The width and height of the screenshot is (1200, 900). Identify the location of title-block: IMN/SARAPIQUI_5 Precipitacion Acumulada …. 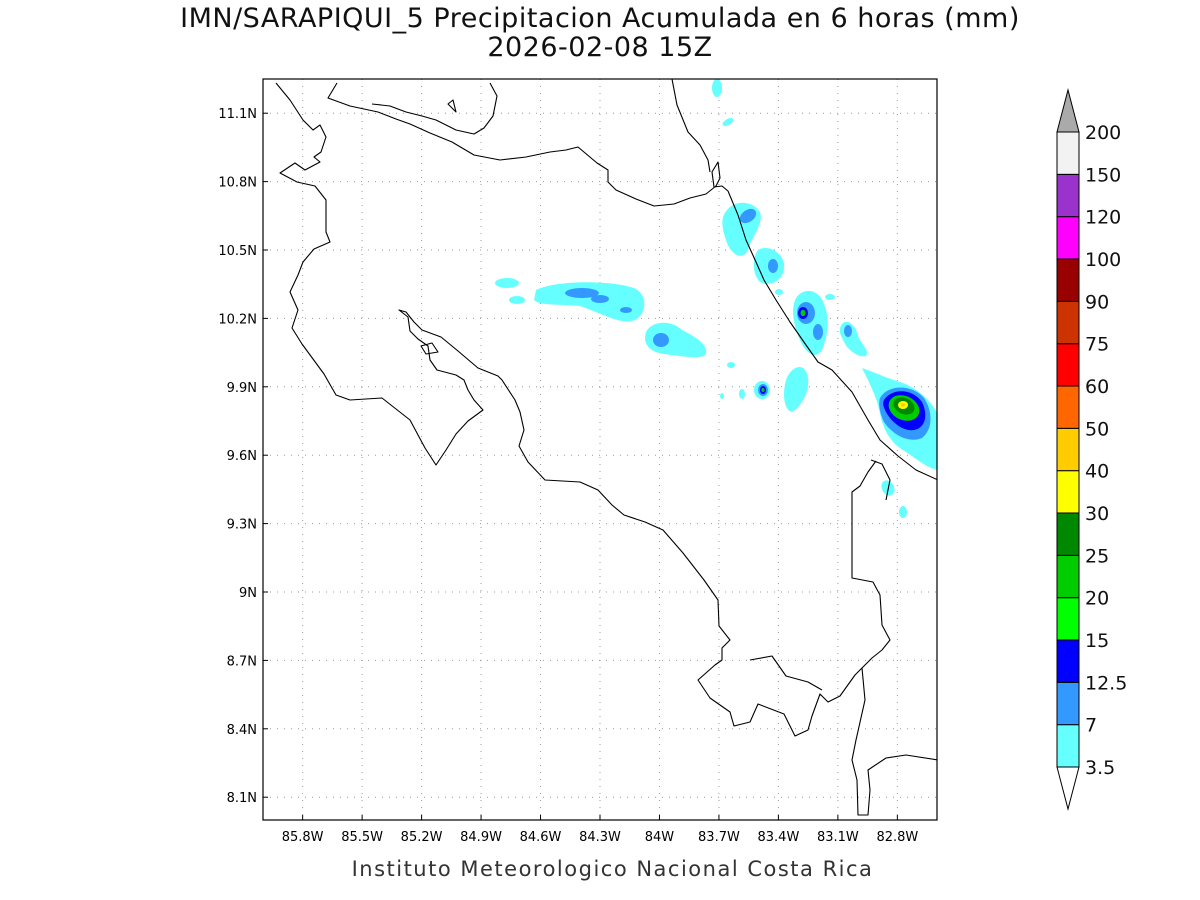
(600, 33).